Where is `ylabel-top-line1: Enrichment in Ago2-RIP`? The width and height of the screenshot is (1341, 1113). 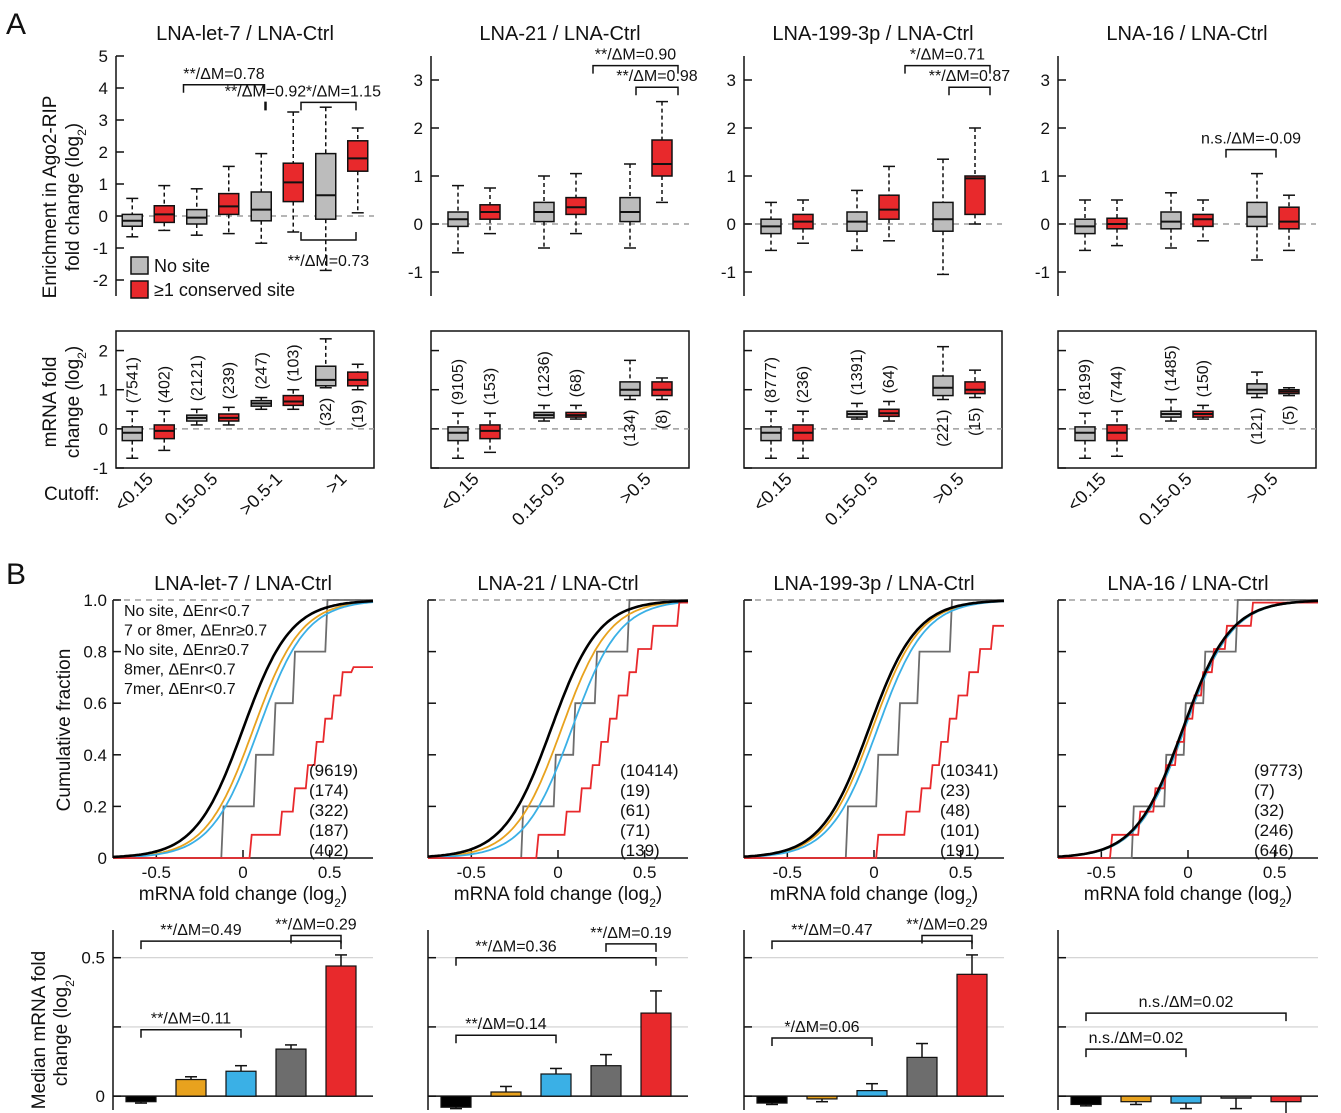 ylabel-top-line1: Enrichment in Ago2-RIP is located at coordinates (50, 197).